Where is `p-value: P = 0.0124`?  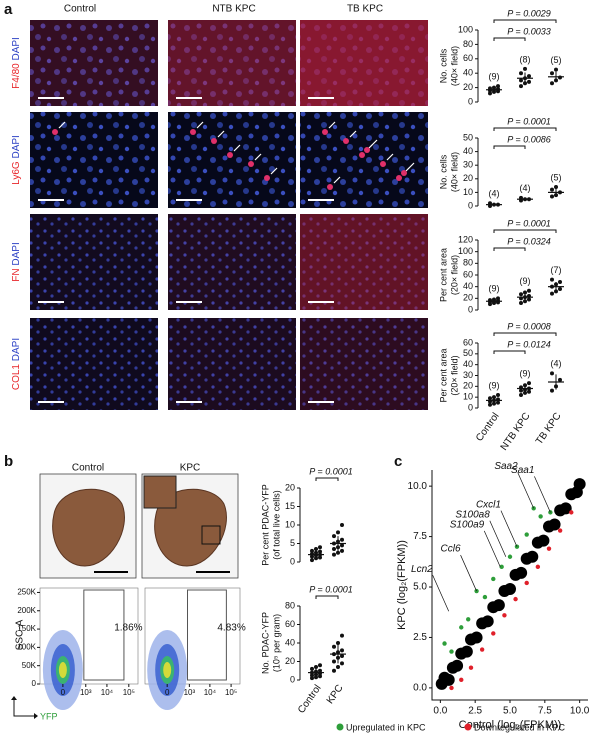
p-value: P = 0.0124 is located at coordinates (528, 344).